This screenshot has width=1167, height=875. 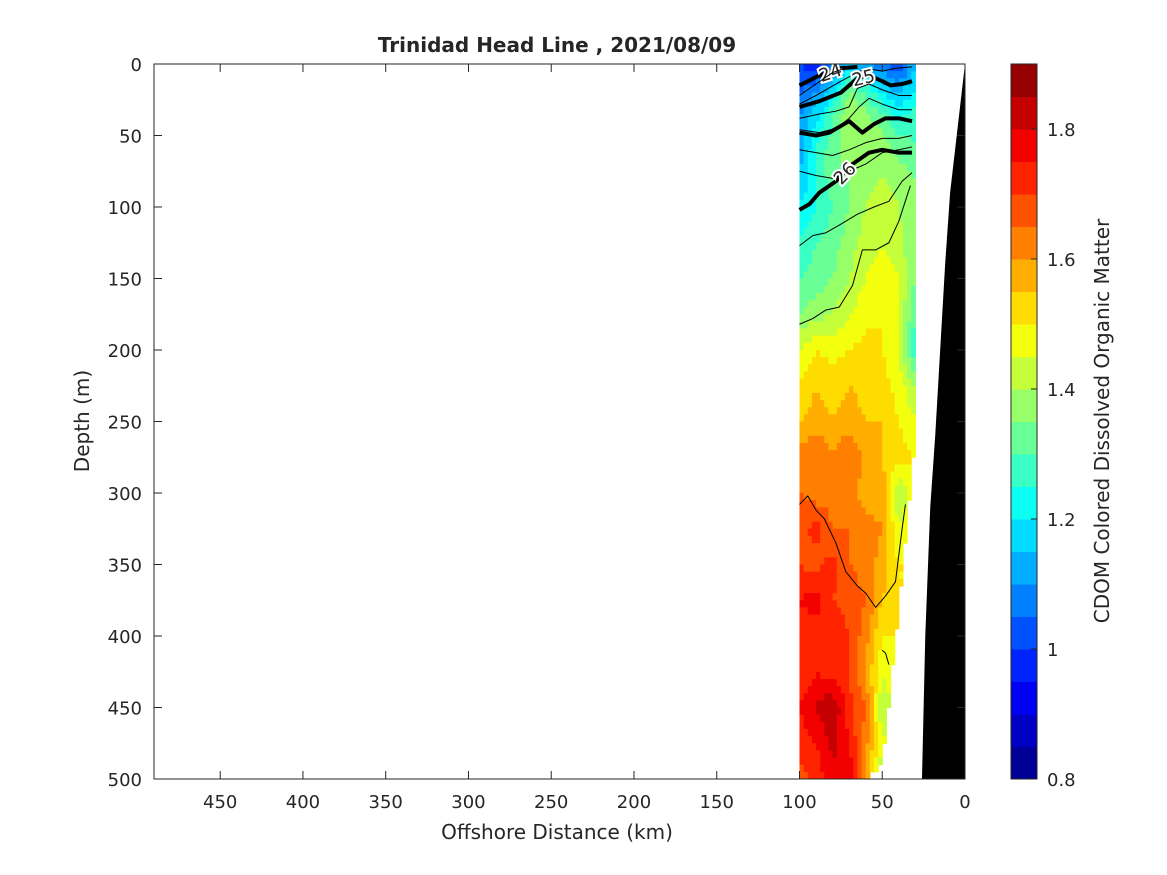 I want to click on colorbar-tick-label: 1.2, so click(x=1061, y=520).